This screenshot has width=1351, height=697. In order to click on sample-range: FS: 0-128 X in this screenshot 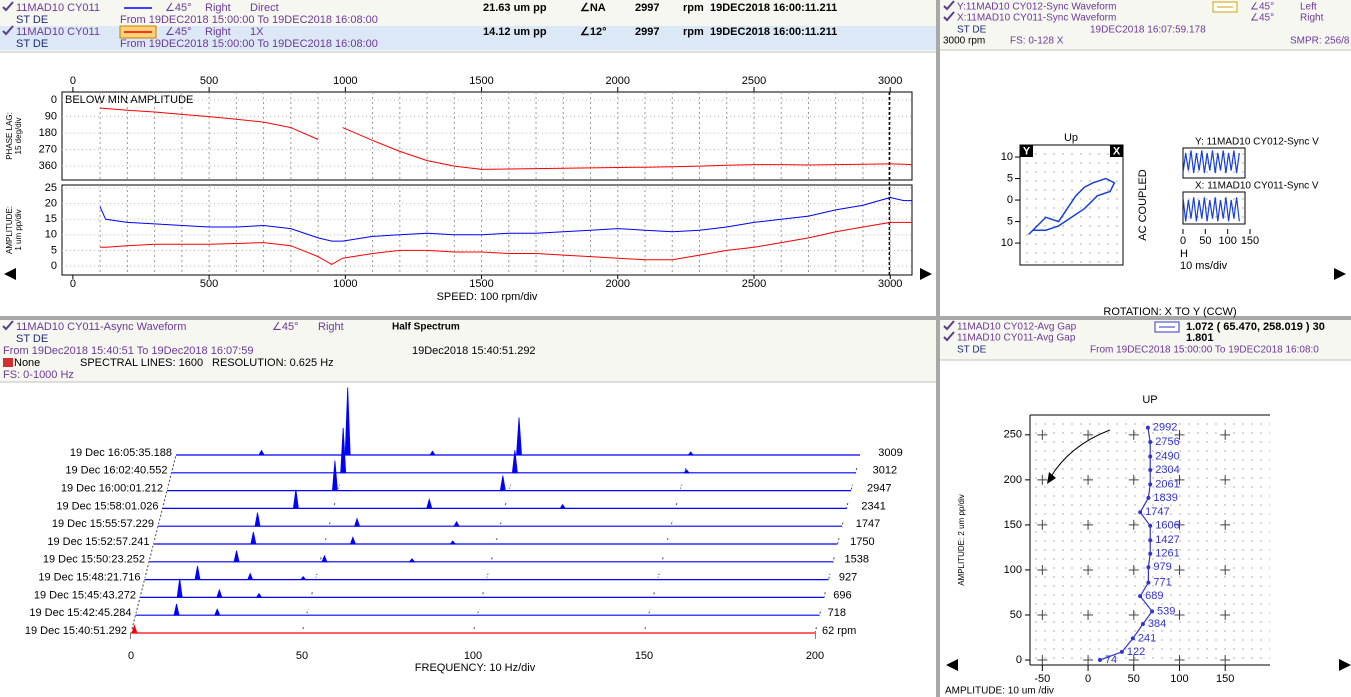, I will do `click(1037, 41)`.